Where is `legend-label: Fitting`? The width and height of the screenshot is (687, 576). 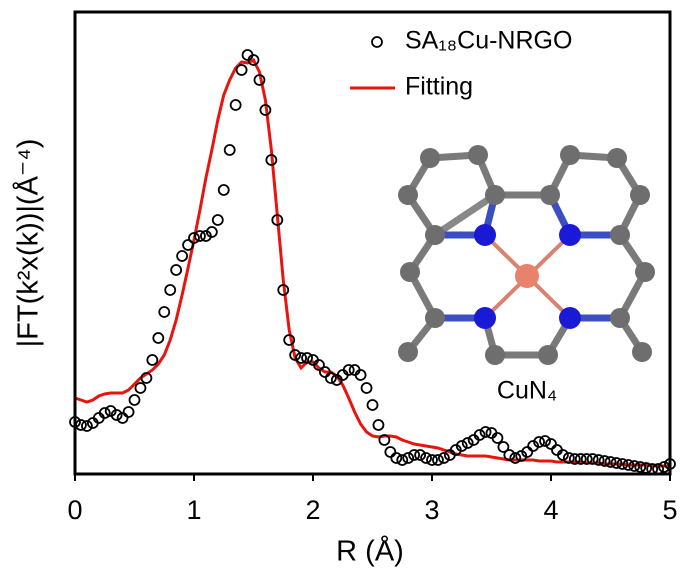 legend-label: Fitting is located at coordinates (439, 87).